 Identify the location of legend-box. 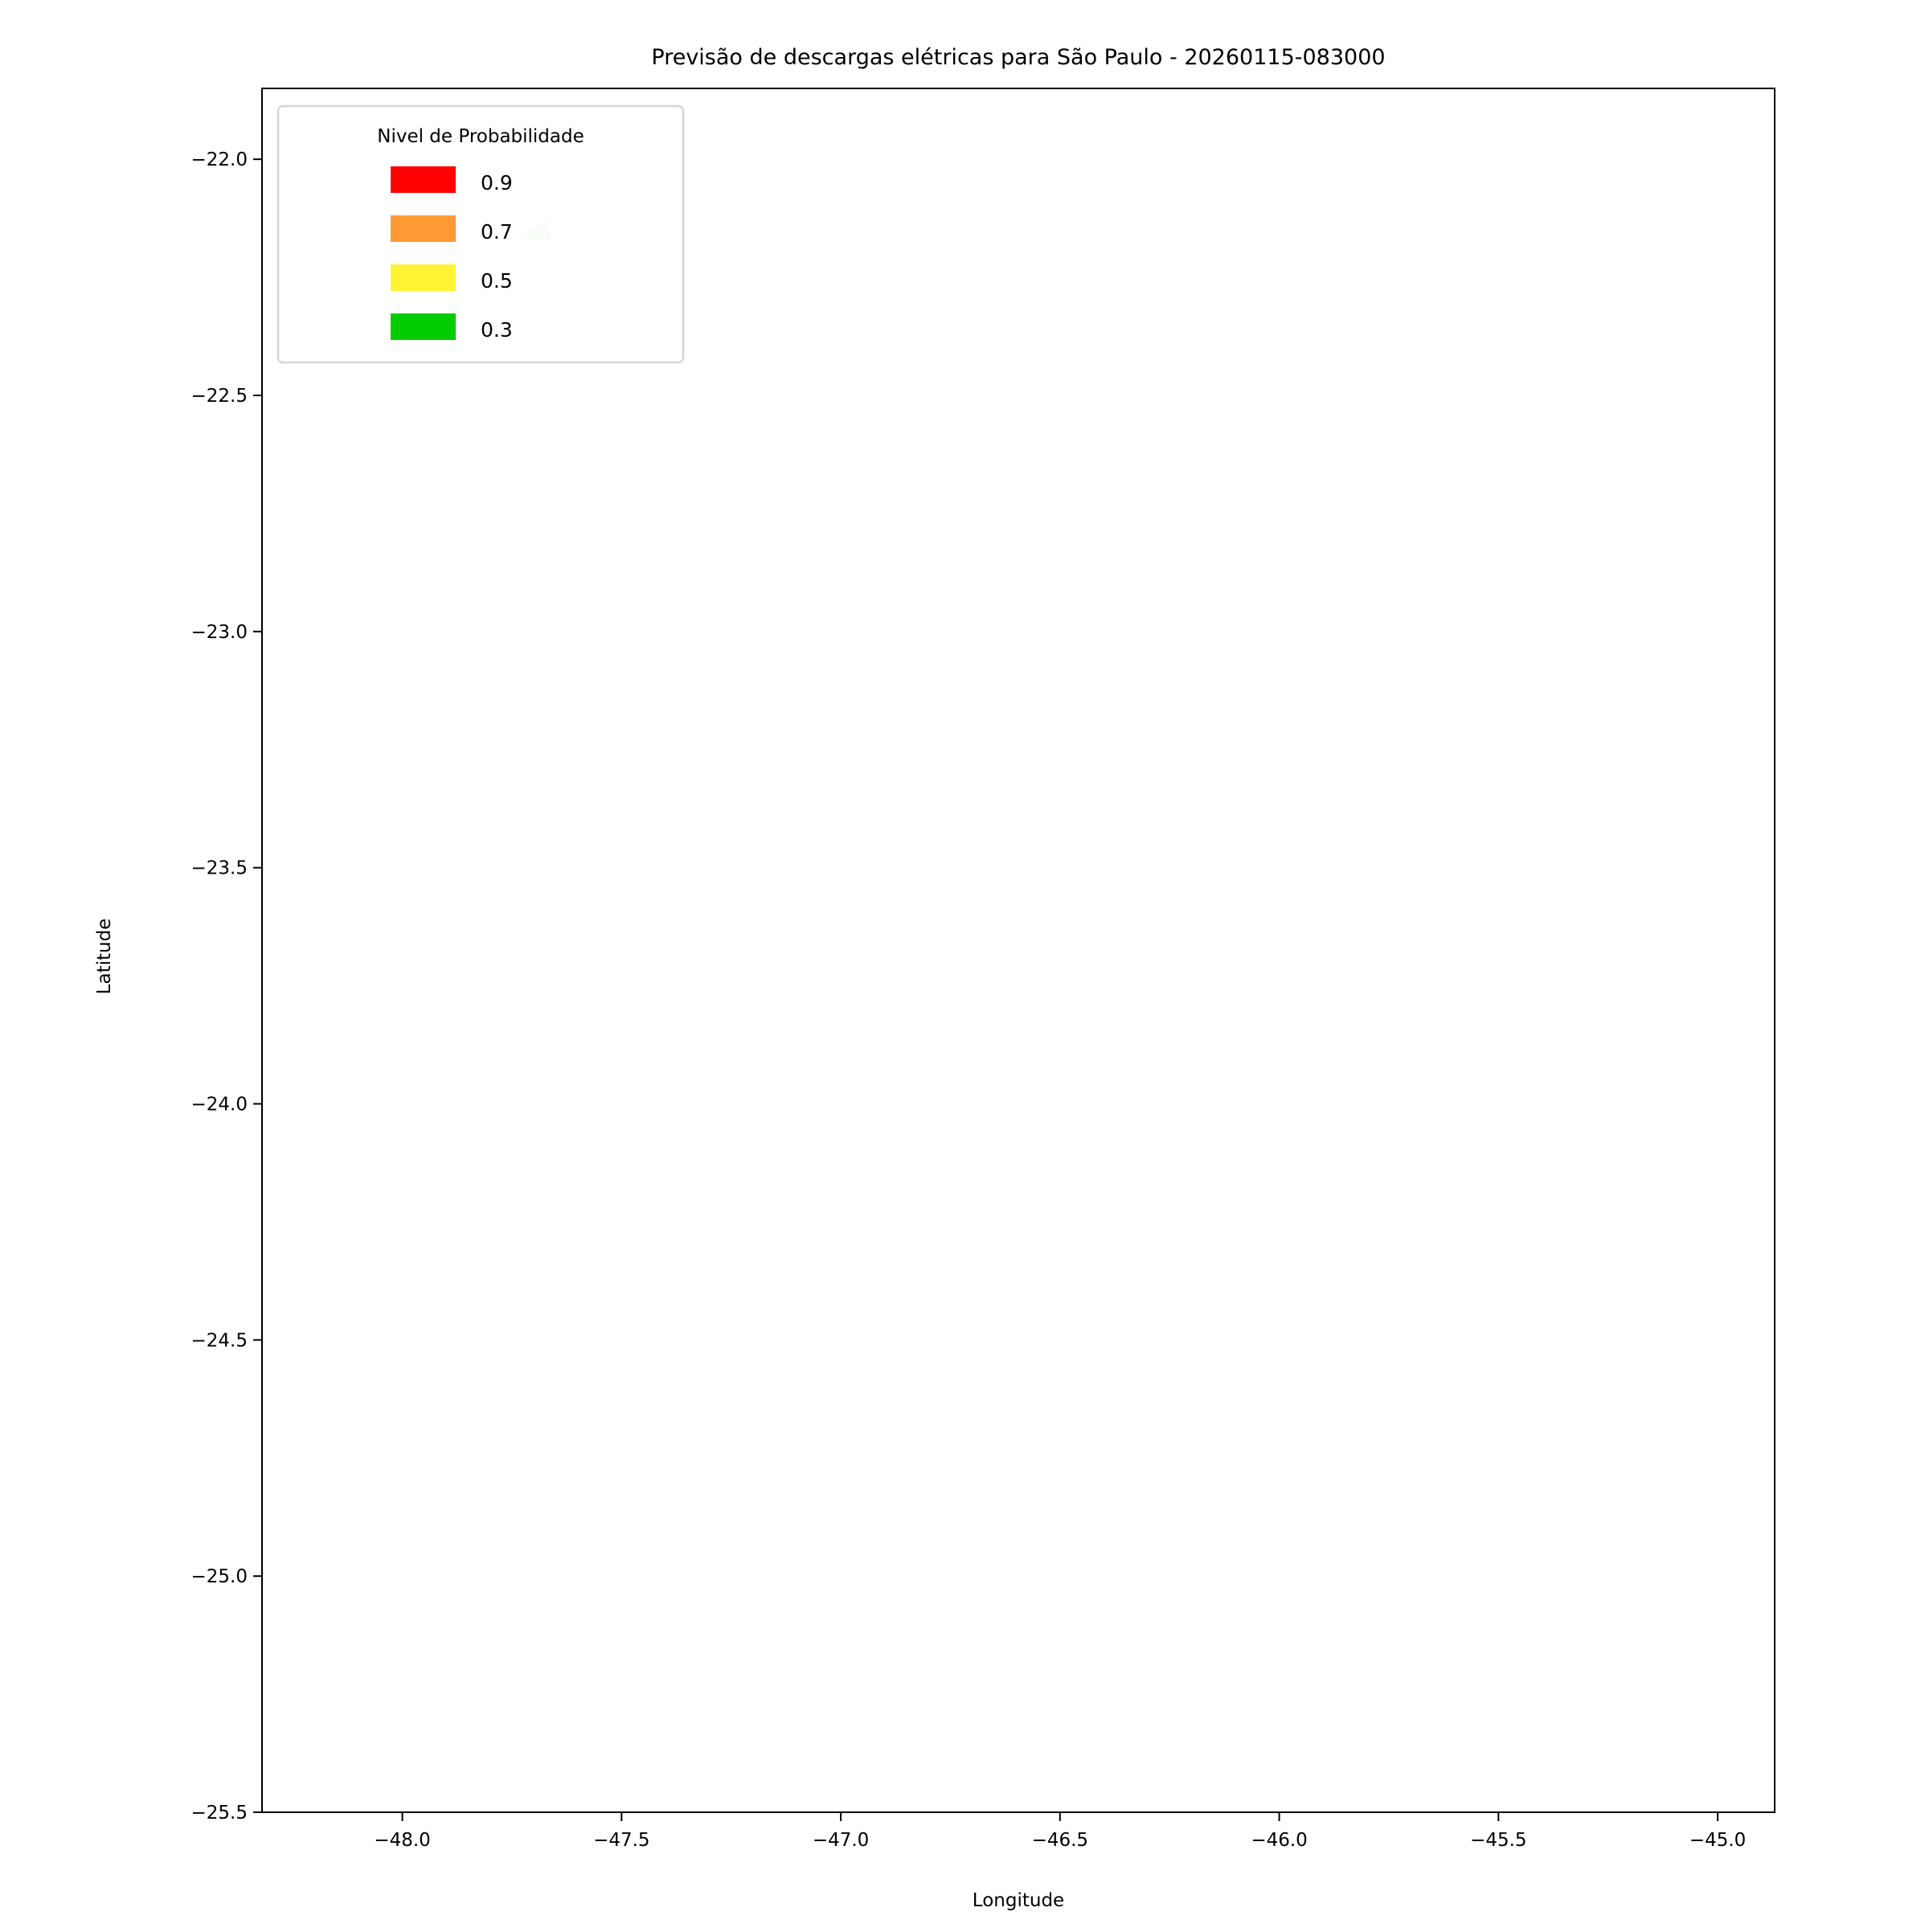
(480, 234).